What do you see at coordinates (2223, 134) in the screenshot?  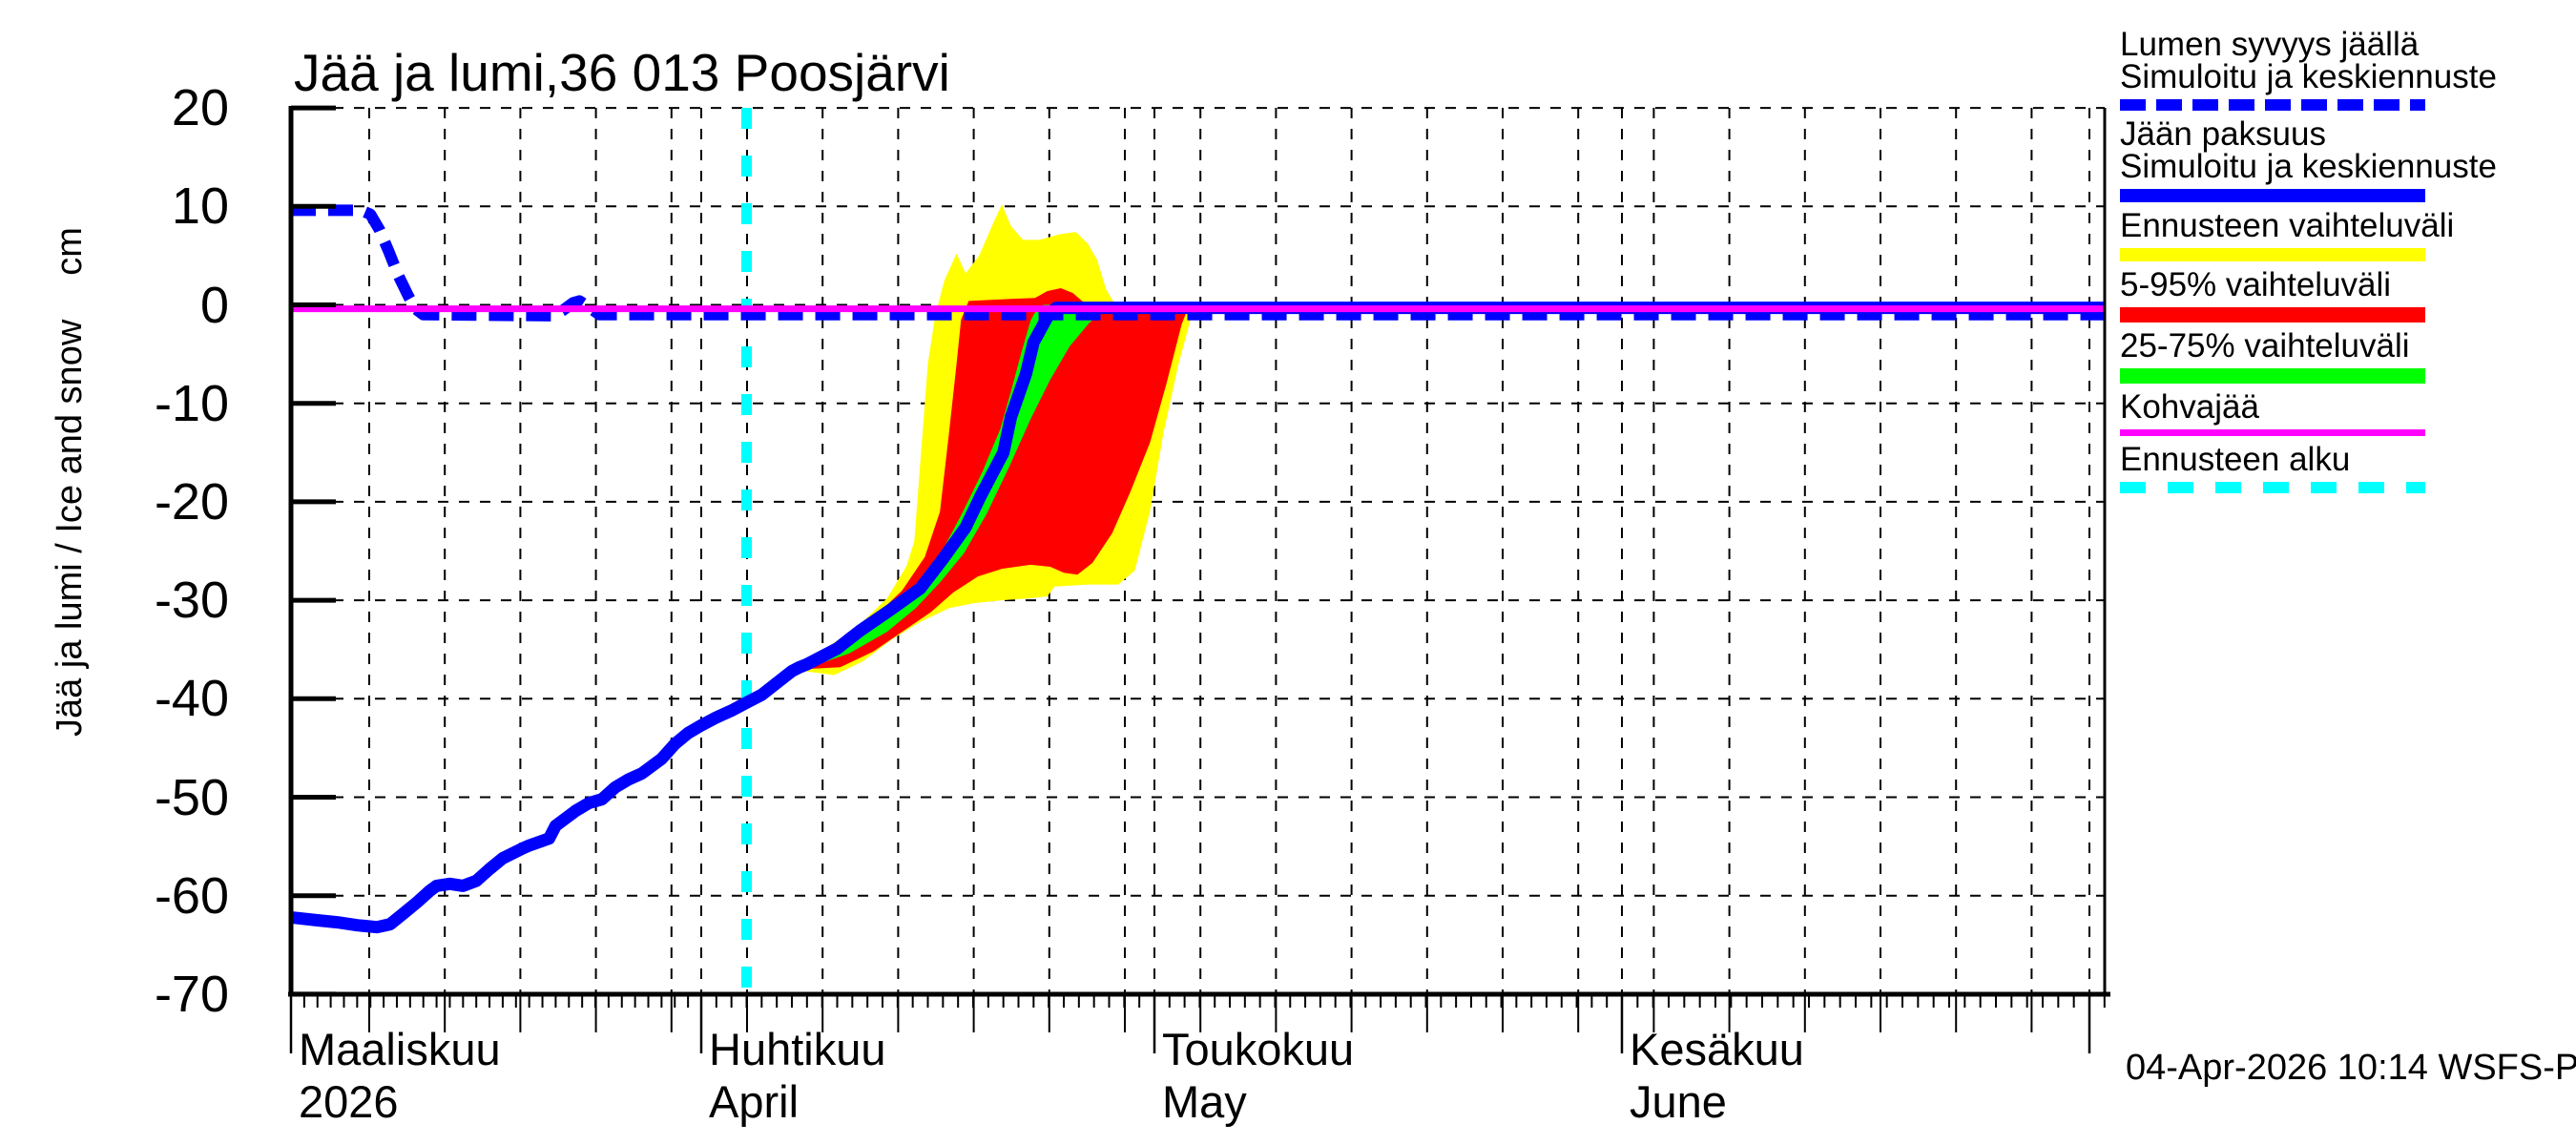 I see `legend-label: Jään paksuus` at bounding box center [2223, 134].